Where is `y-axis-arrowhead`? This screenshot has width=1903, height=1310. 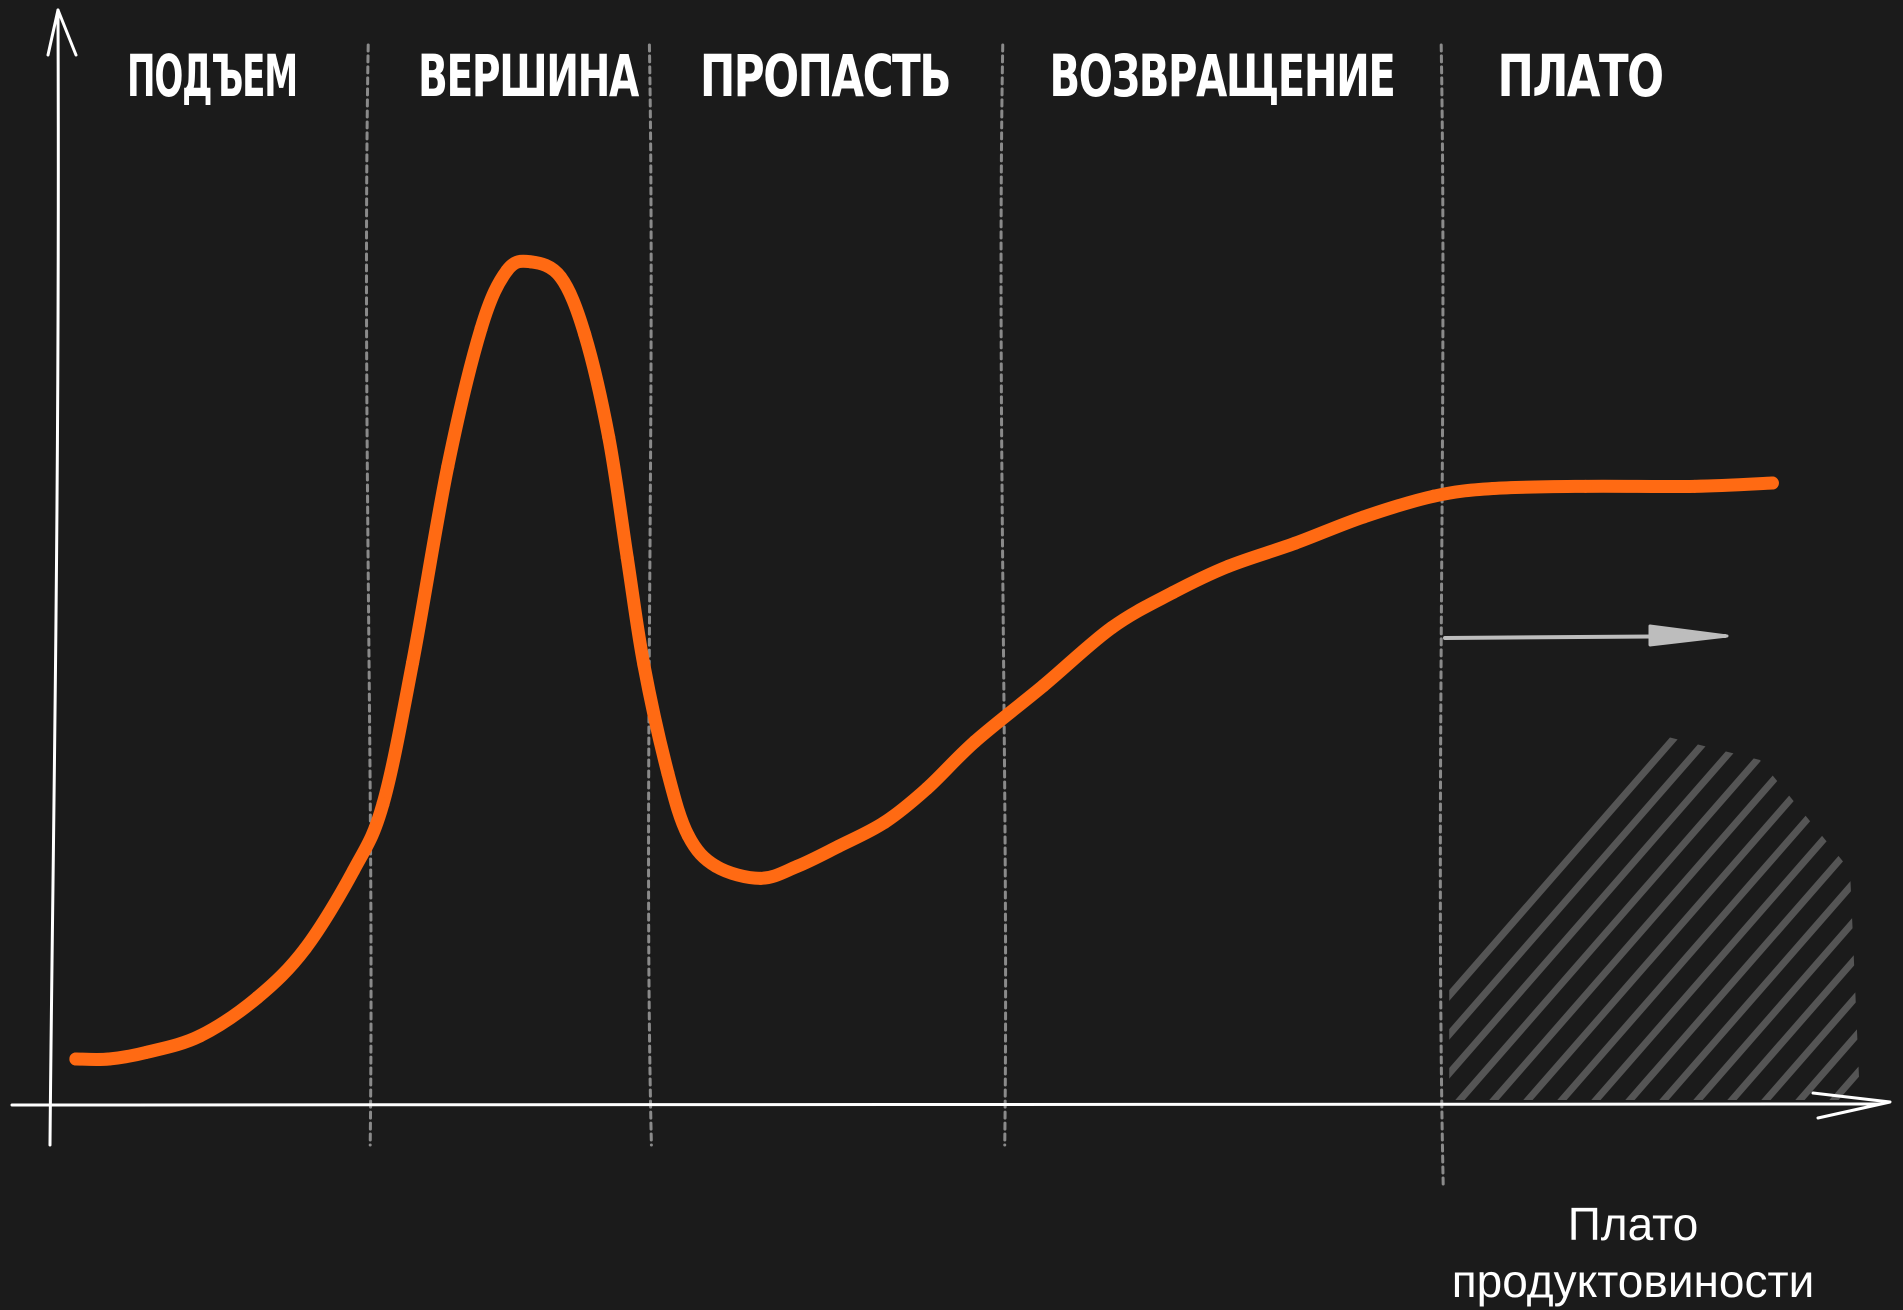
y-axis-arrowhead is located at coordinates (62, 32).